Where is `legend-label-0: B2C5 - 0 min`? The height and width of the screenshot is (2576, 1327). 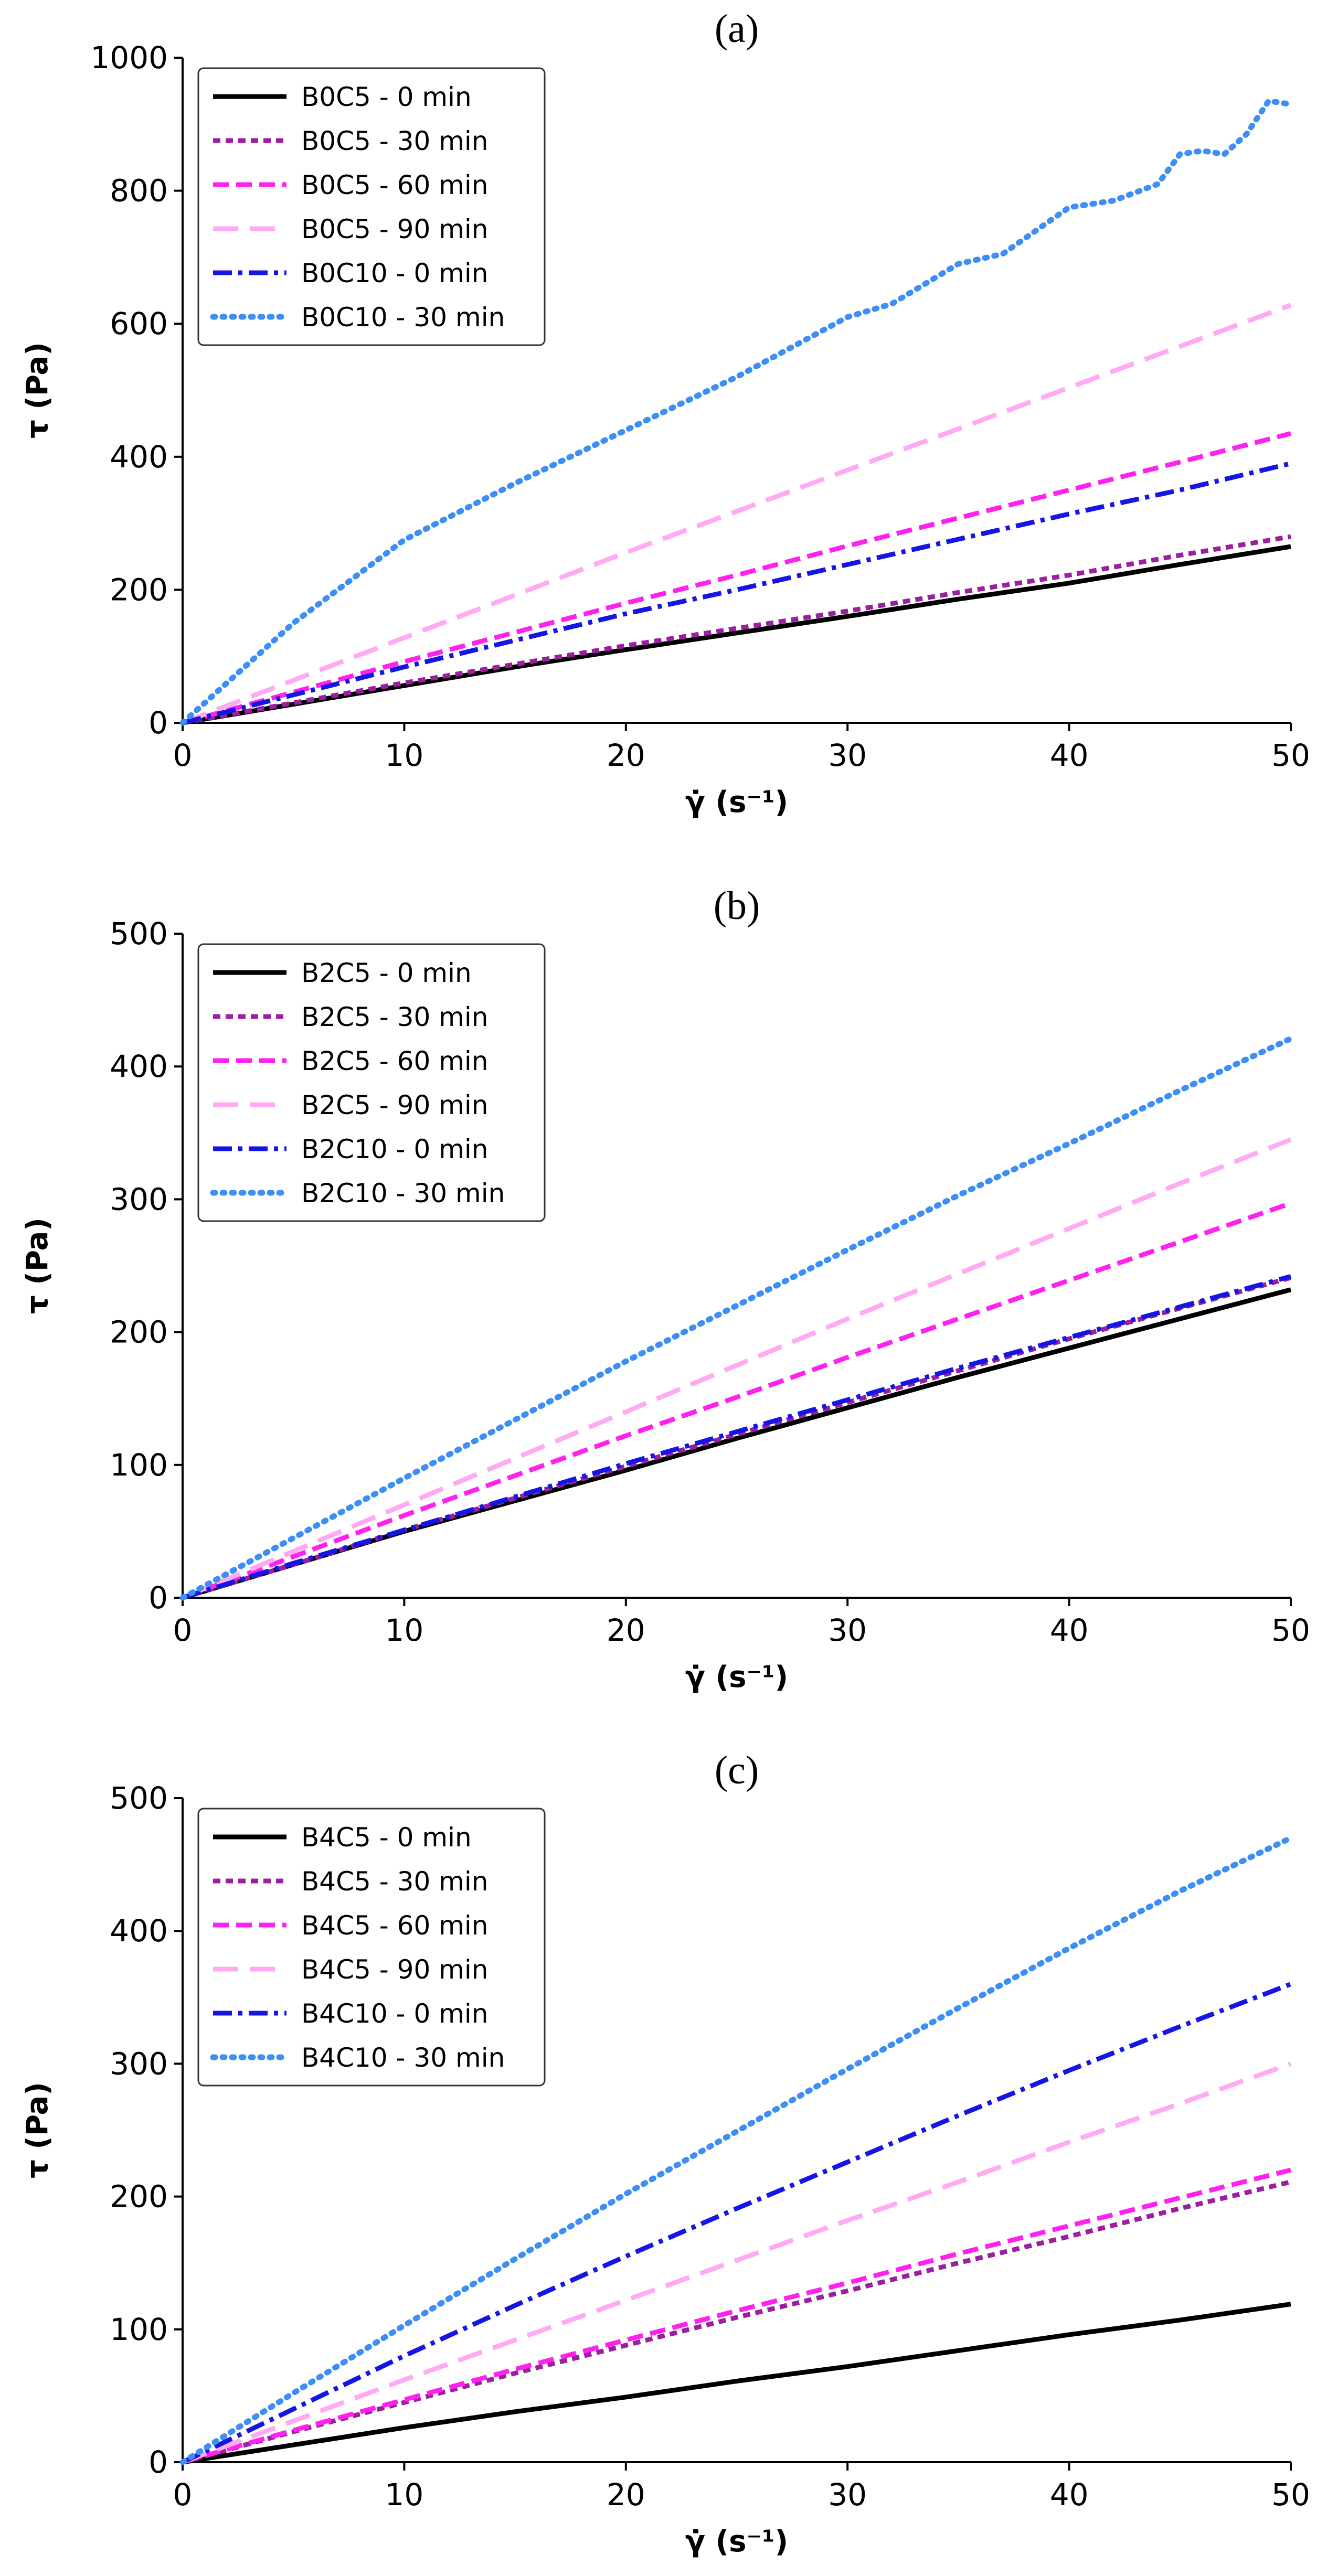 legend-label-0: B2C5 - 0 min is located at coordinates (386, 973).